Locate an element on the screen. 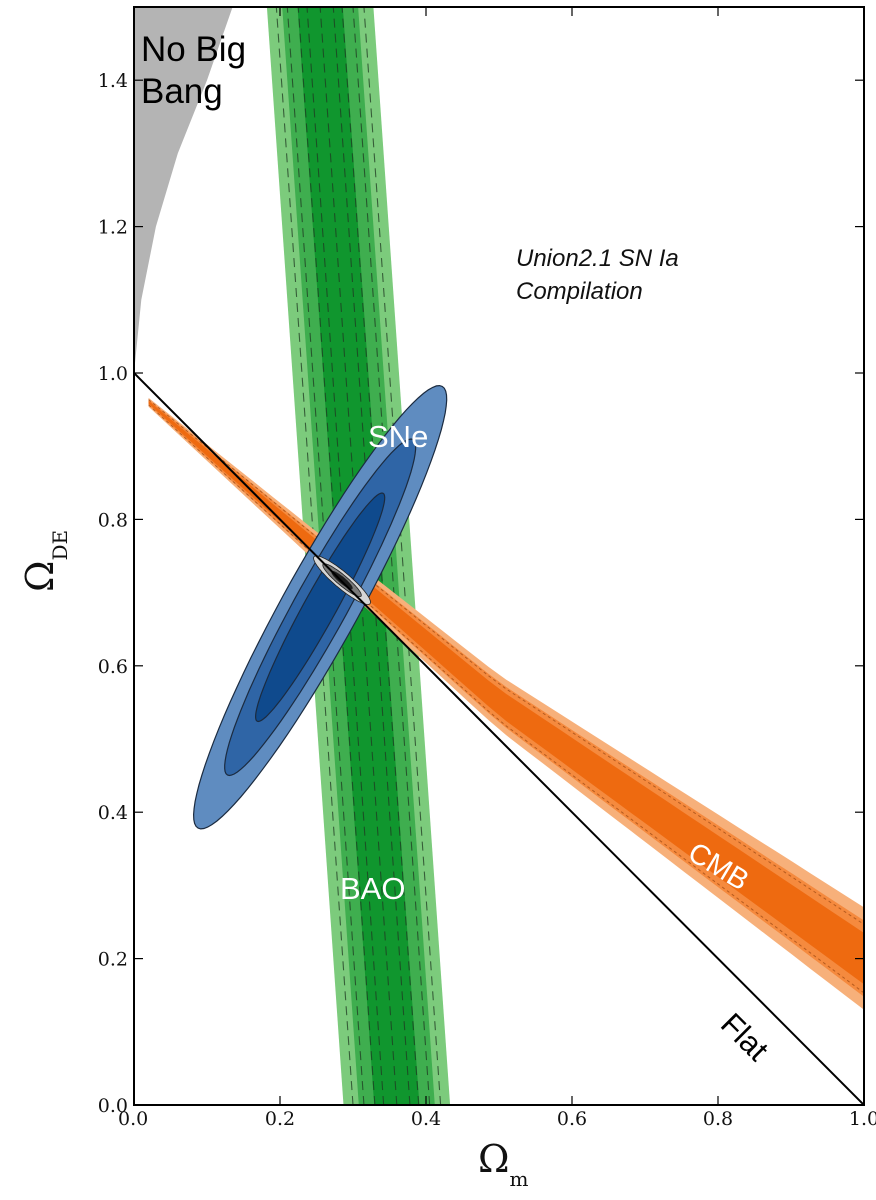 Image resolution: width=876 pixels, height=1200 pixels. sne-contours is located at coordinates (320, 607).